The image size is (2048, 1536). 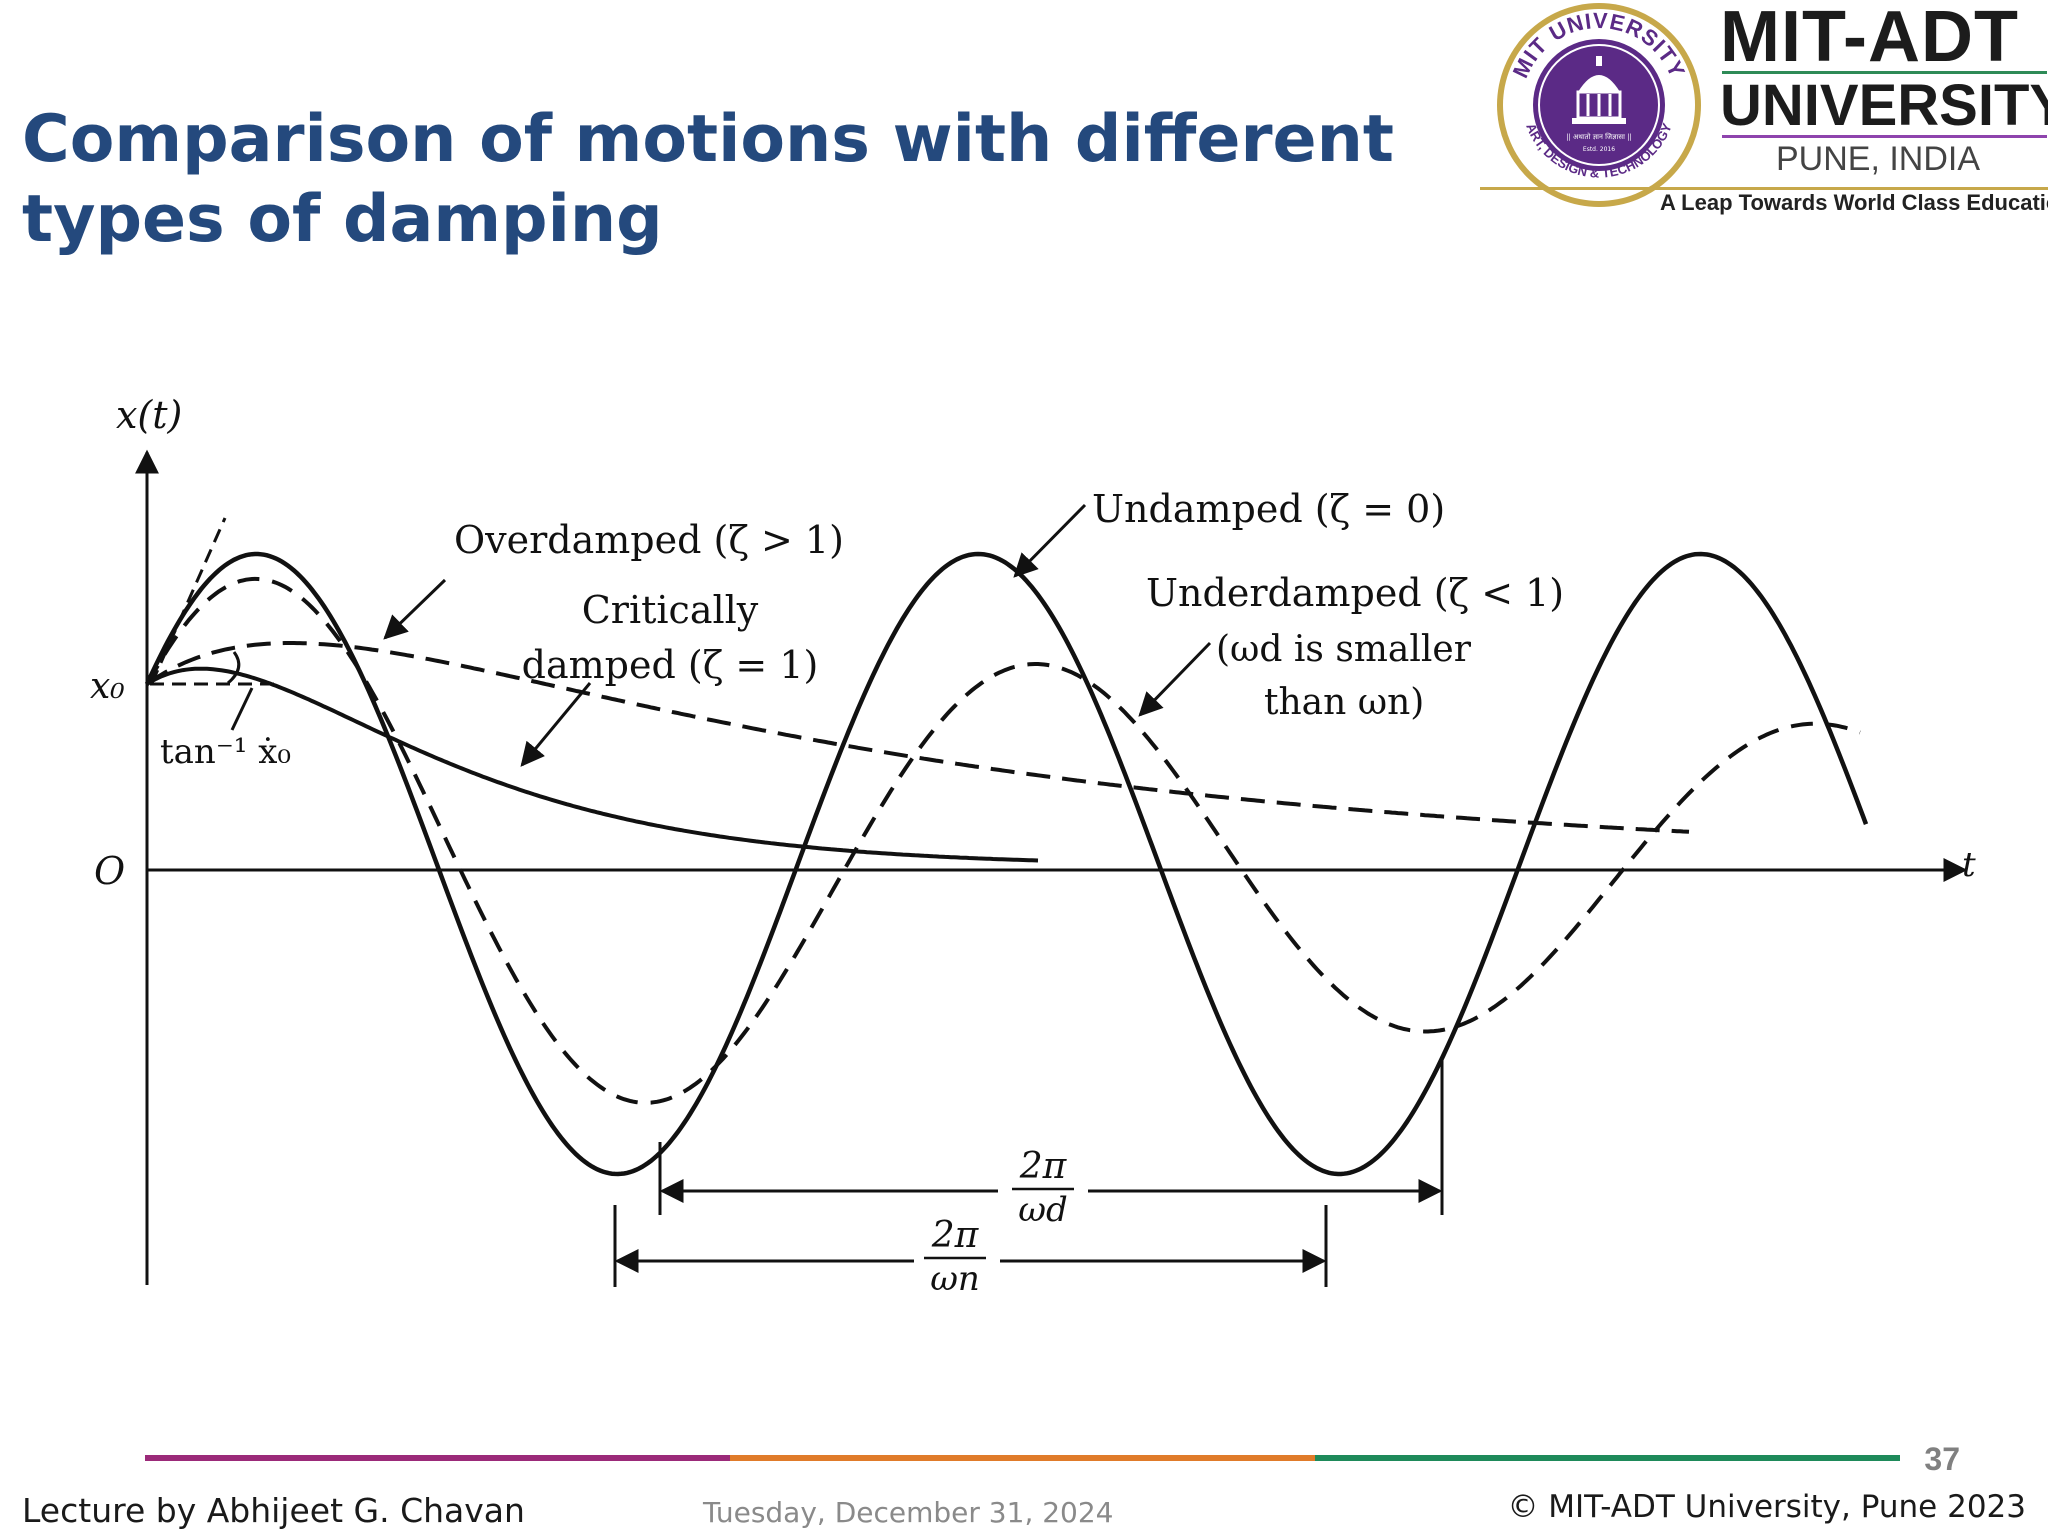 I want to click on page-number: 37, so click(x=1942, y=1459).